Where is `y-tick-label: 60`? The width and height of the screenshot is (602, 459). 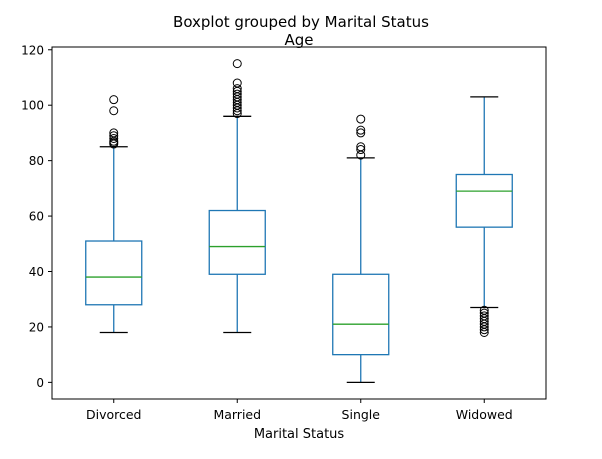
y-tick-label: 60 is located at coordinates (36, 217).